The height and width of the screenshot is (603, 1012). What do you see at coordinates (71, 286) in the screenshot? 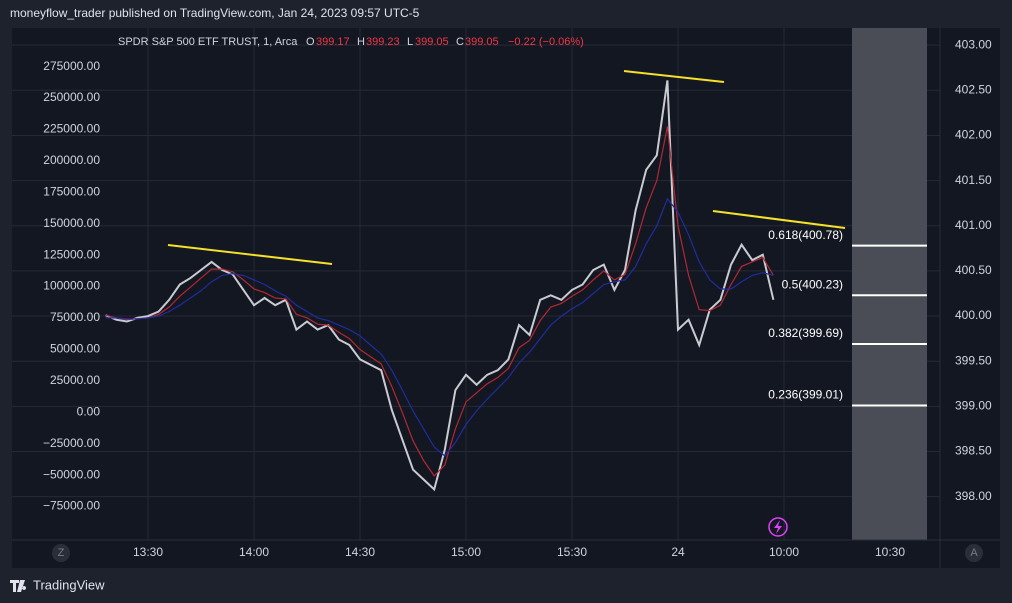
I see `y-tick-label: 100000.00` at bounding box center [71, 286].